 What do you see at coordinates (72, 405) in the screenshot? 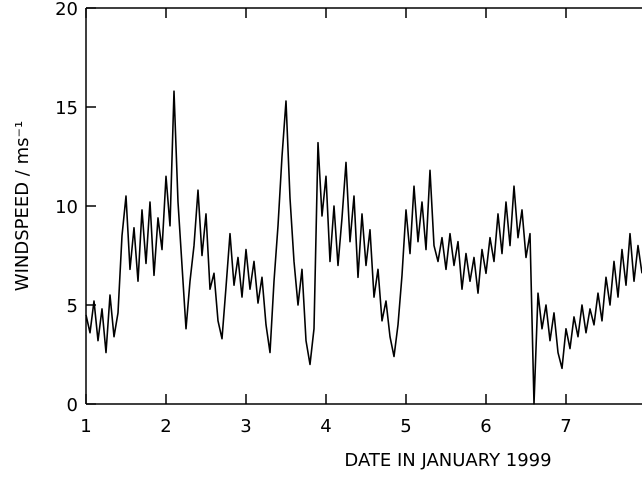
I see `y-tick-label: 0` at bounding box center [72, 405].